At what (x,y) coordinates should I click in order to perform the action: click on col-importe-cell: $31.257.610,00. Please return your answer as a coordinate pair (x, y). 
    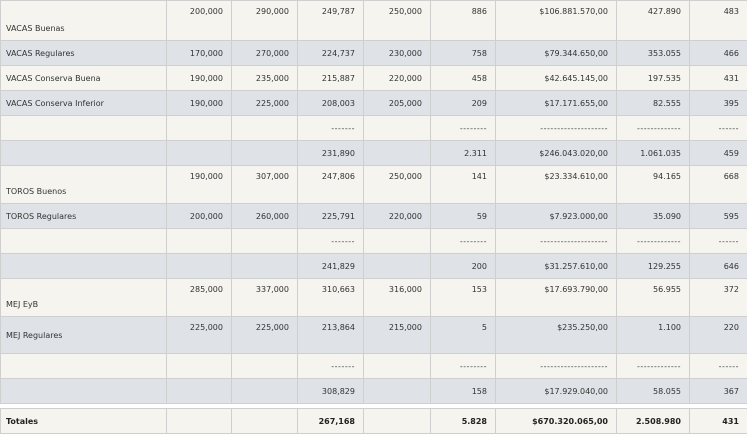
    Looking at the image, I should click on (556, 266).